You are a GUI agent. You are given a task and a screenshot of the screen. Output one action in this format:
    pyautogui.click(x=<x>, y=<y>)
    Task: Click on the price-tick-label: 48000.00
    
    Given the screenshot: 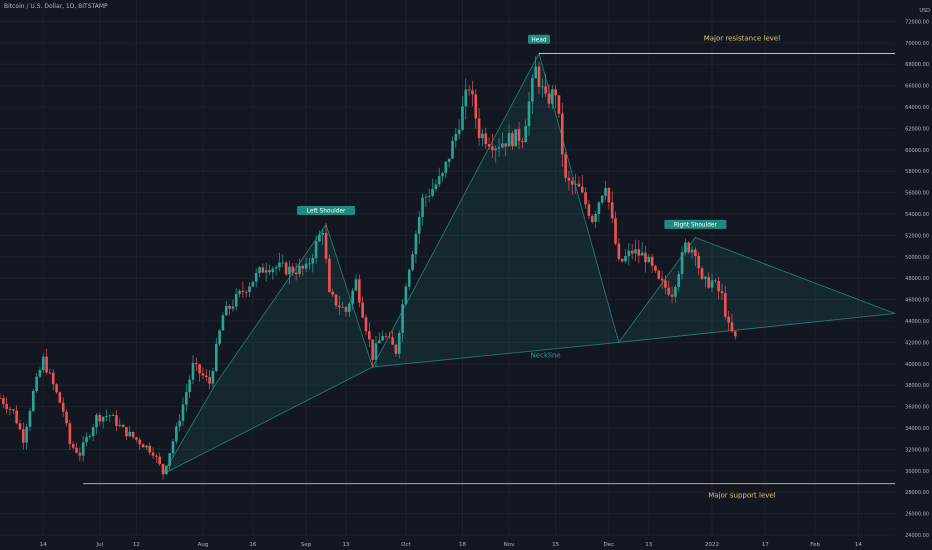 What is the action you would take?
    pyautogui.click(x=917, y=279)
    